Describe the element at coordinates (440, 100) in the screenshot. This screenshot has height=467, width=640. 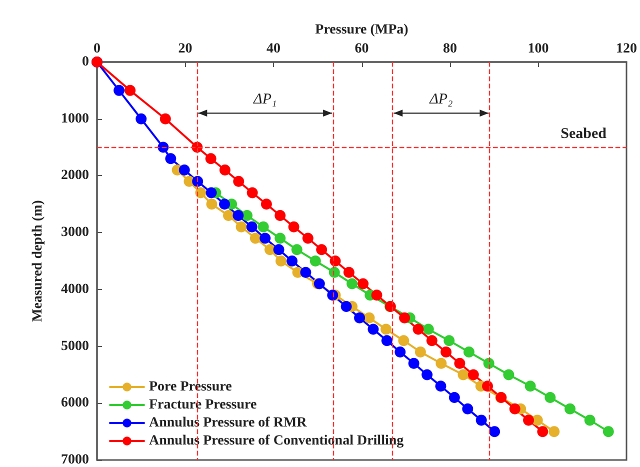
I see `annotation: ΔP₂` at that location.